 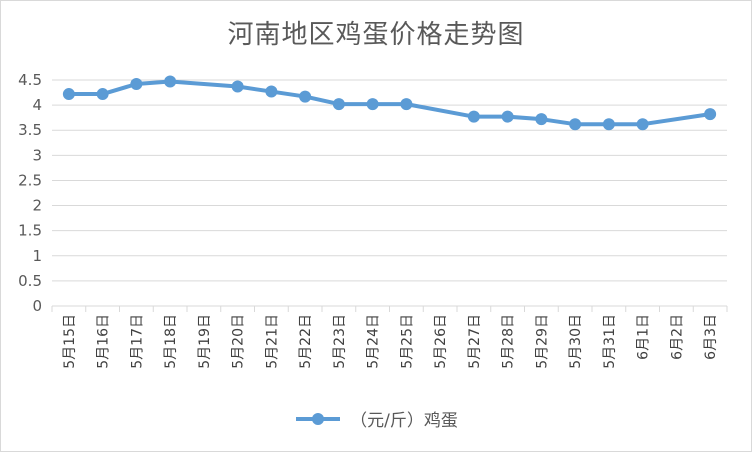 What do you see at coordinates (30, 130) in the screenshot?
I see `y-tick-label: 3.5` at bounding box center [30, 130].